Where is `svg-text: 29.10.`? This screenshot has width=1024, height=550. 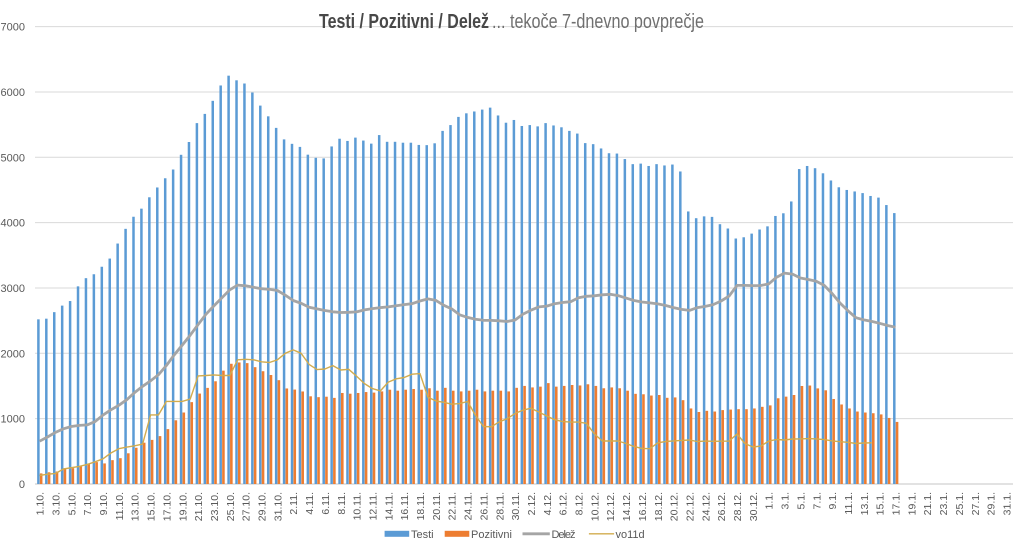 svg-text: 29.10. is located at coordinates (263, 506).